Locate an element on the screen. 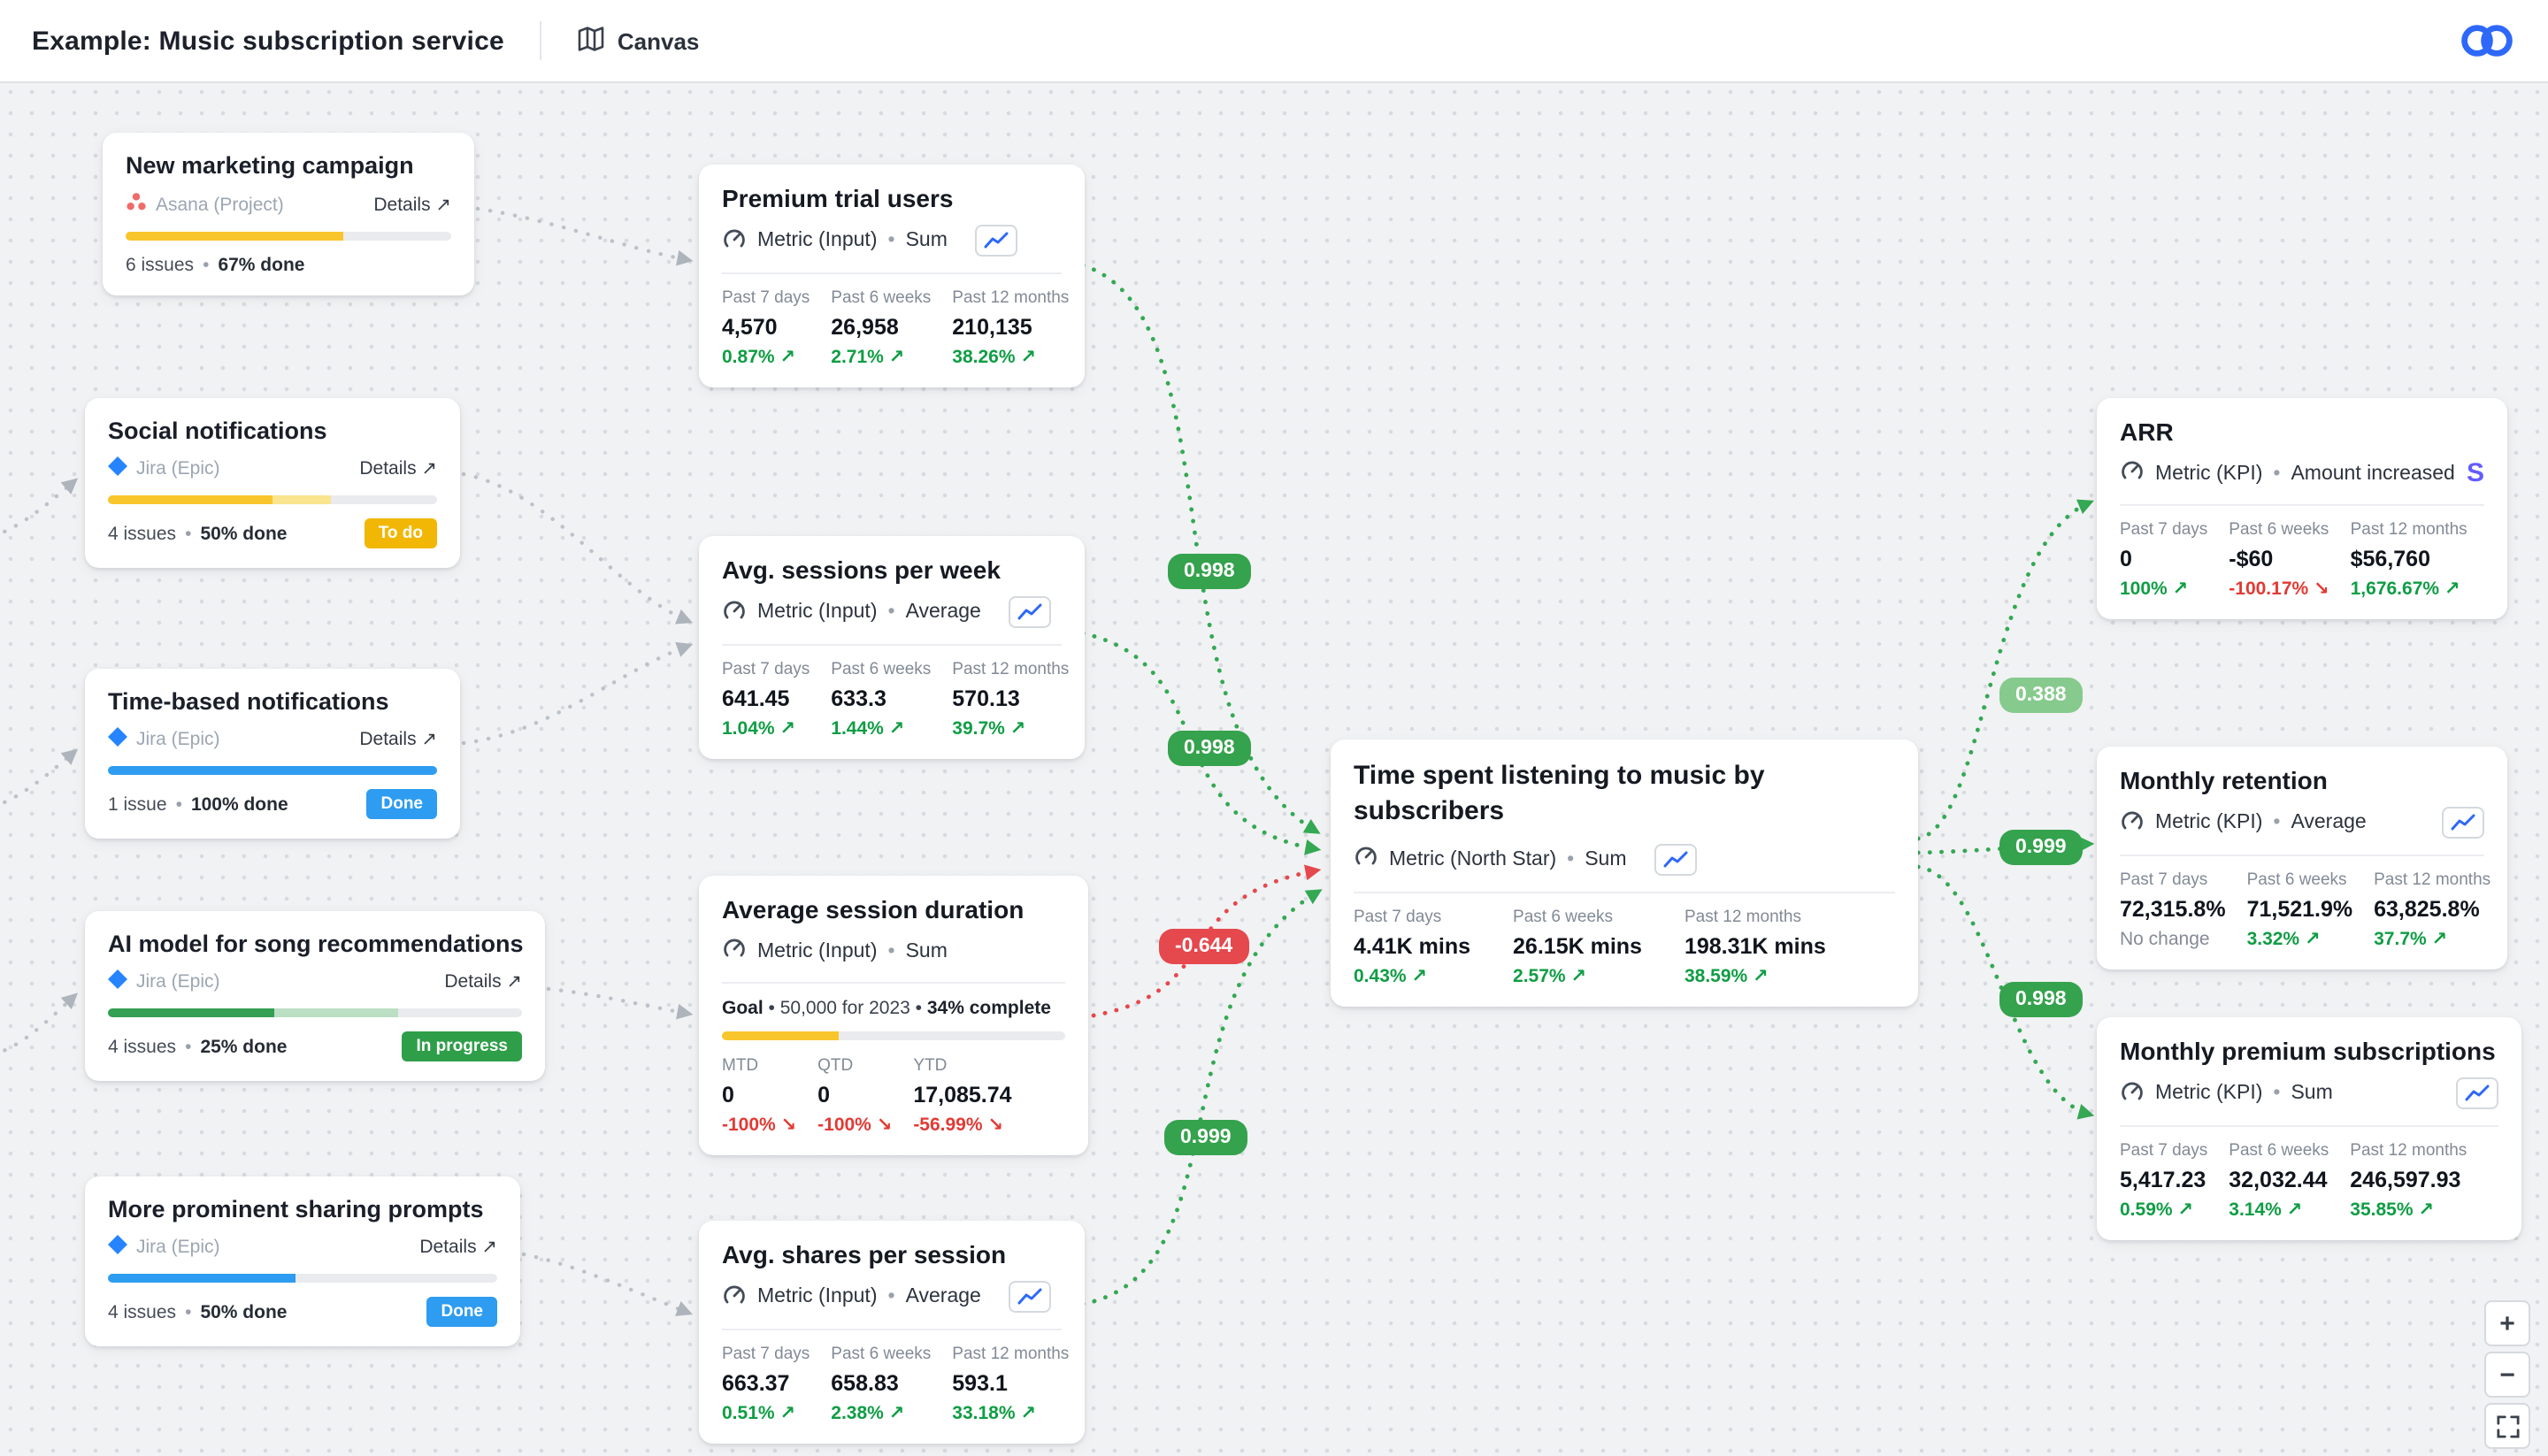 This screenshot has height=1456, width=2548. progress-bar is located at coordinates (302, 1278).